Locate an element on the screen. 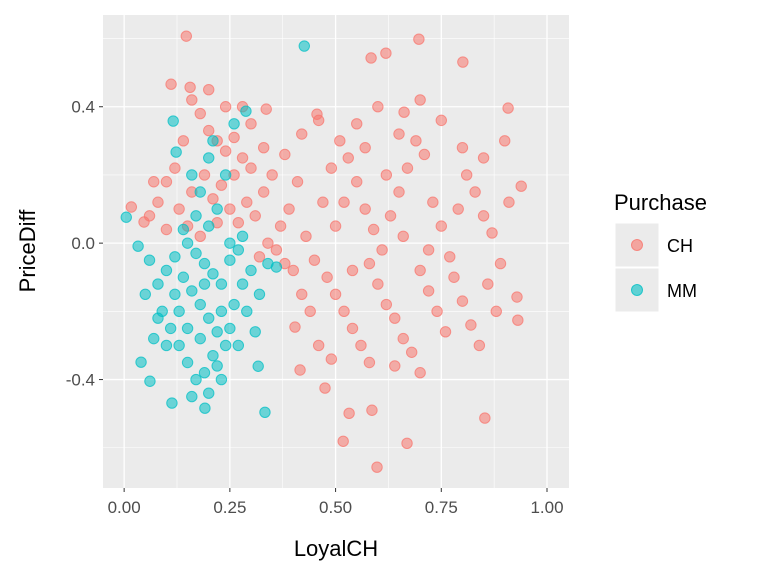  y-tick-label: 0.4 is located at coordinates (83, 107).